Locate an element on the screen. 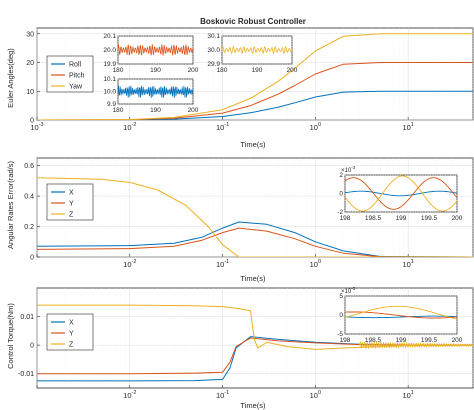  x-tick-label: 10⁻³ is located at coordinates (36, 127).